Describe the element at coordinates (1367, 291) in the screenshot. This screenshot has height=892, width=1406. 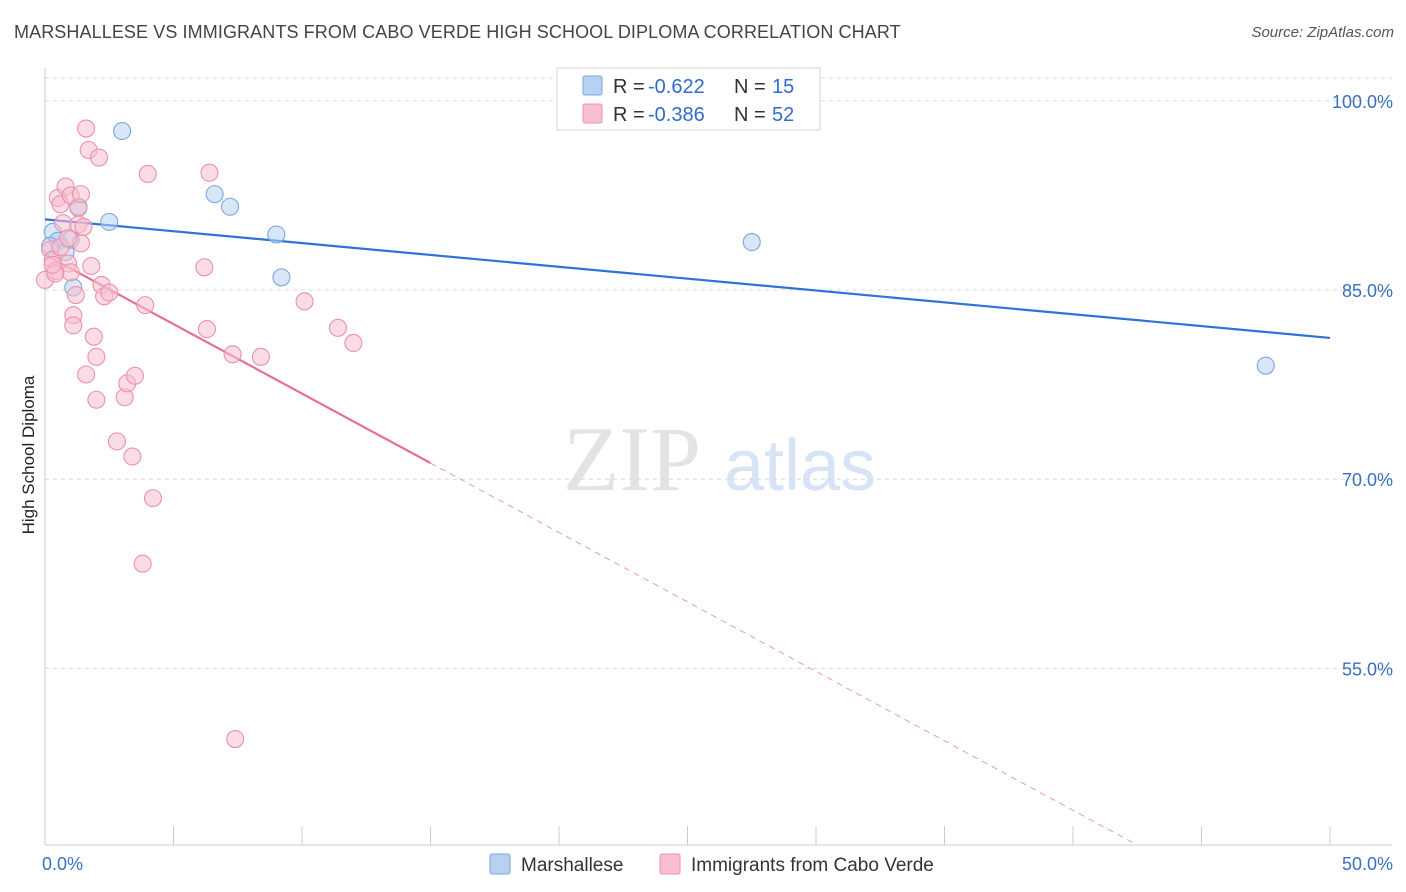
I see `y-tick-label-1: 85.0%` at that location.